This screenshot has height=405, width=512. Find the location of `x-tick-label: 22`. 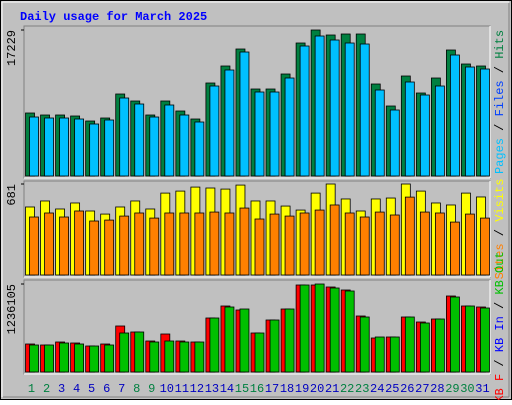

x-tick-label: 22 is located at coordinates (347, 389).